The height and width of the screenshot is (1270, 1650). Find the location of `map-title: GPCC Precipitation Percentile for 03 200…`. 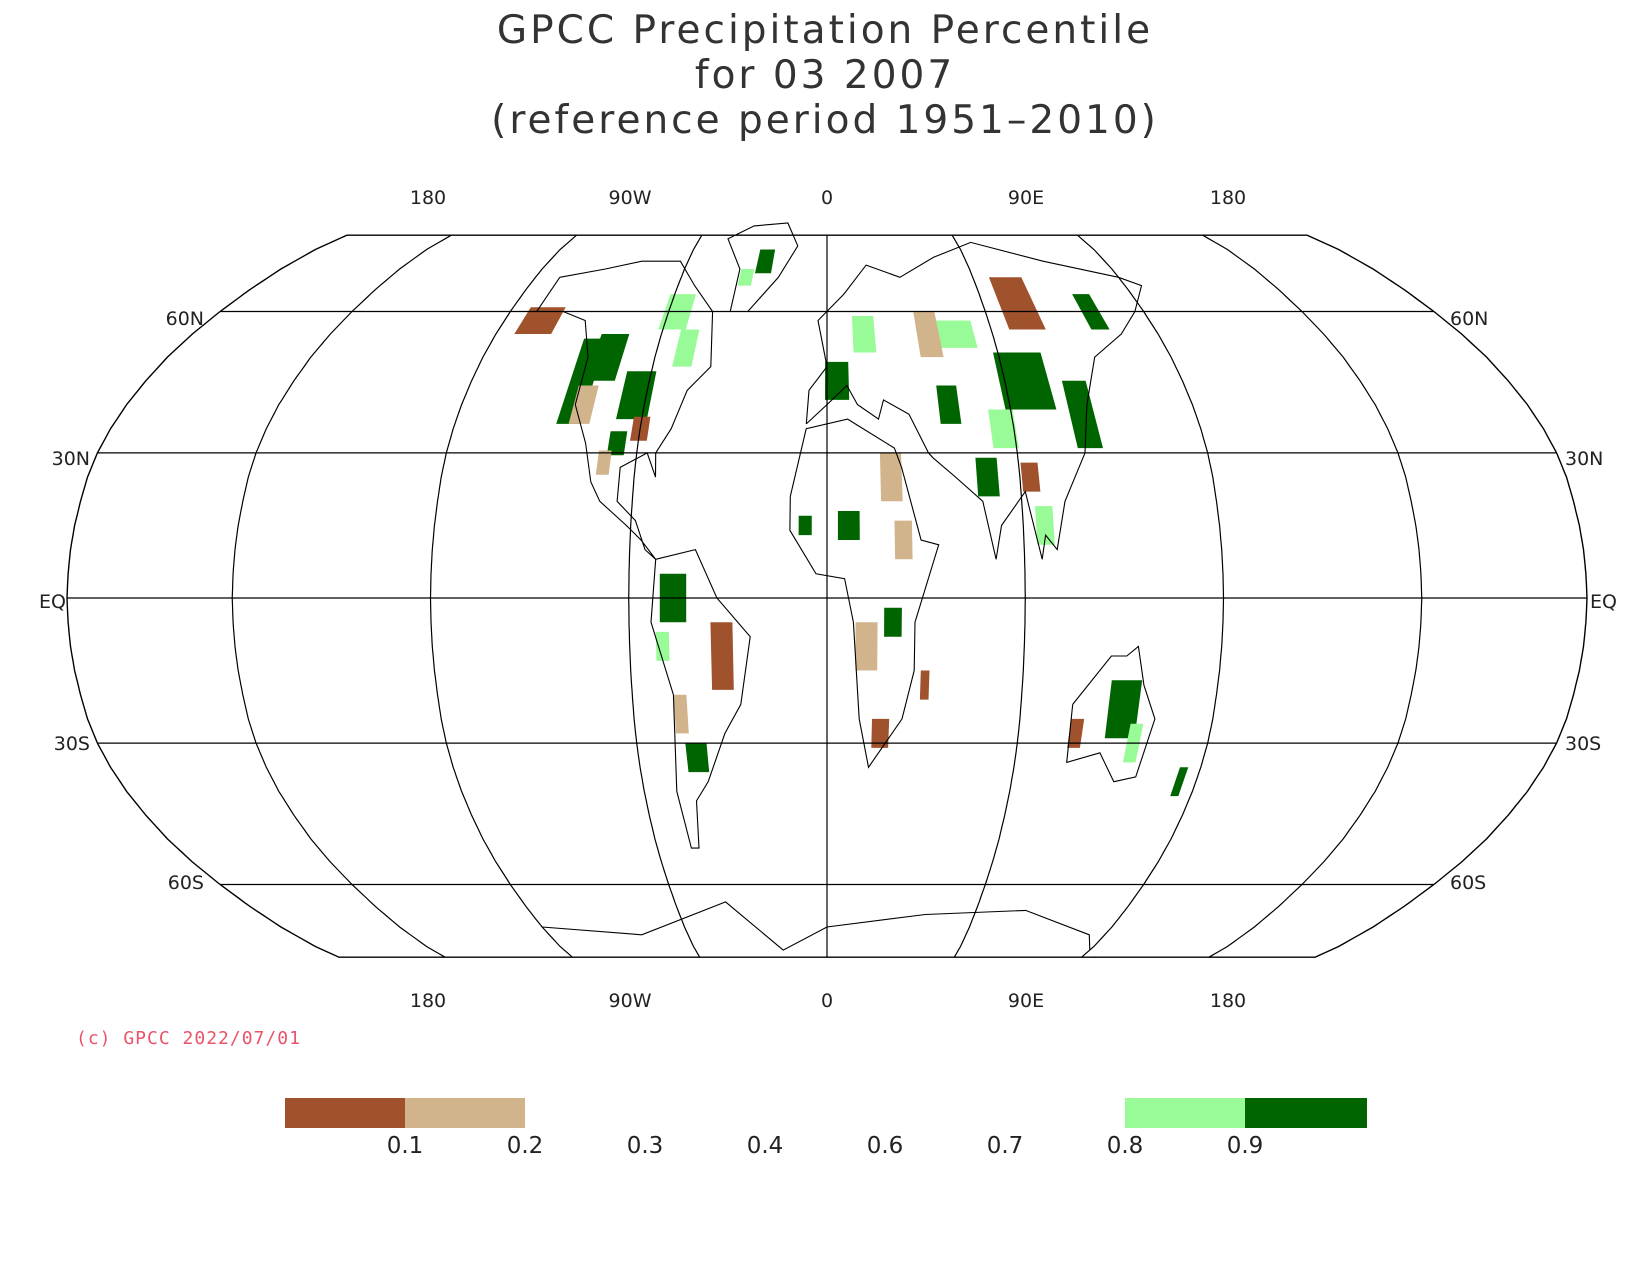

map-title: GPCC Precipitation Percentile for 03 200… is located at coordinates (825, 75).